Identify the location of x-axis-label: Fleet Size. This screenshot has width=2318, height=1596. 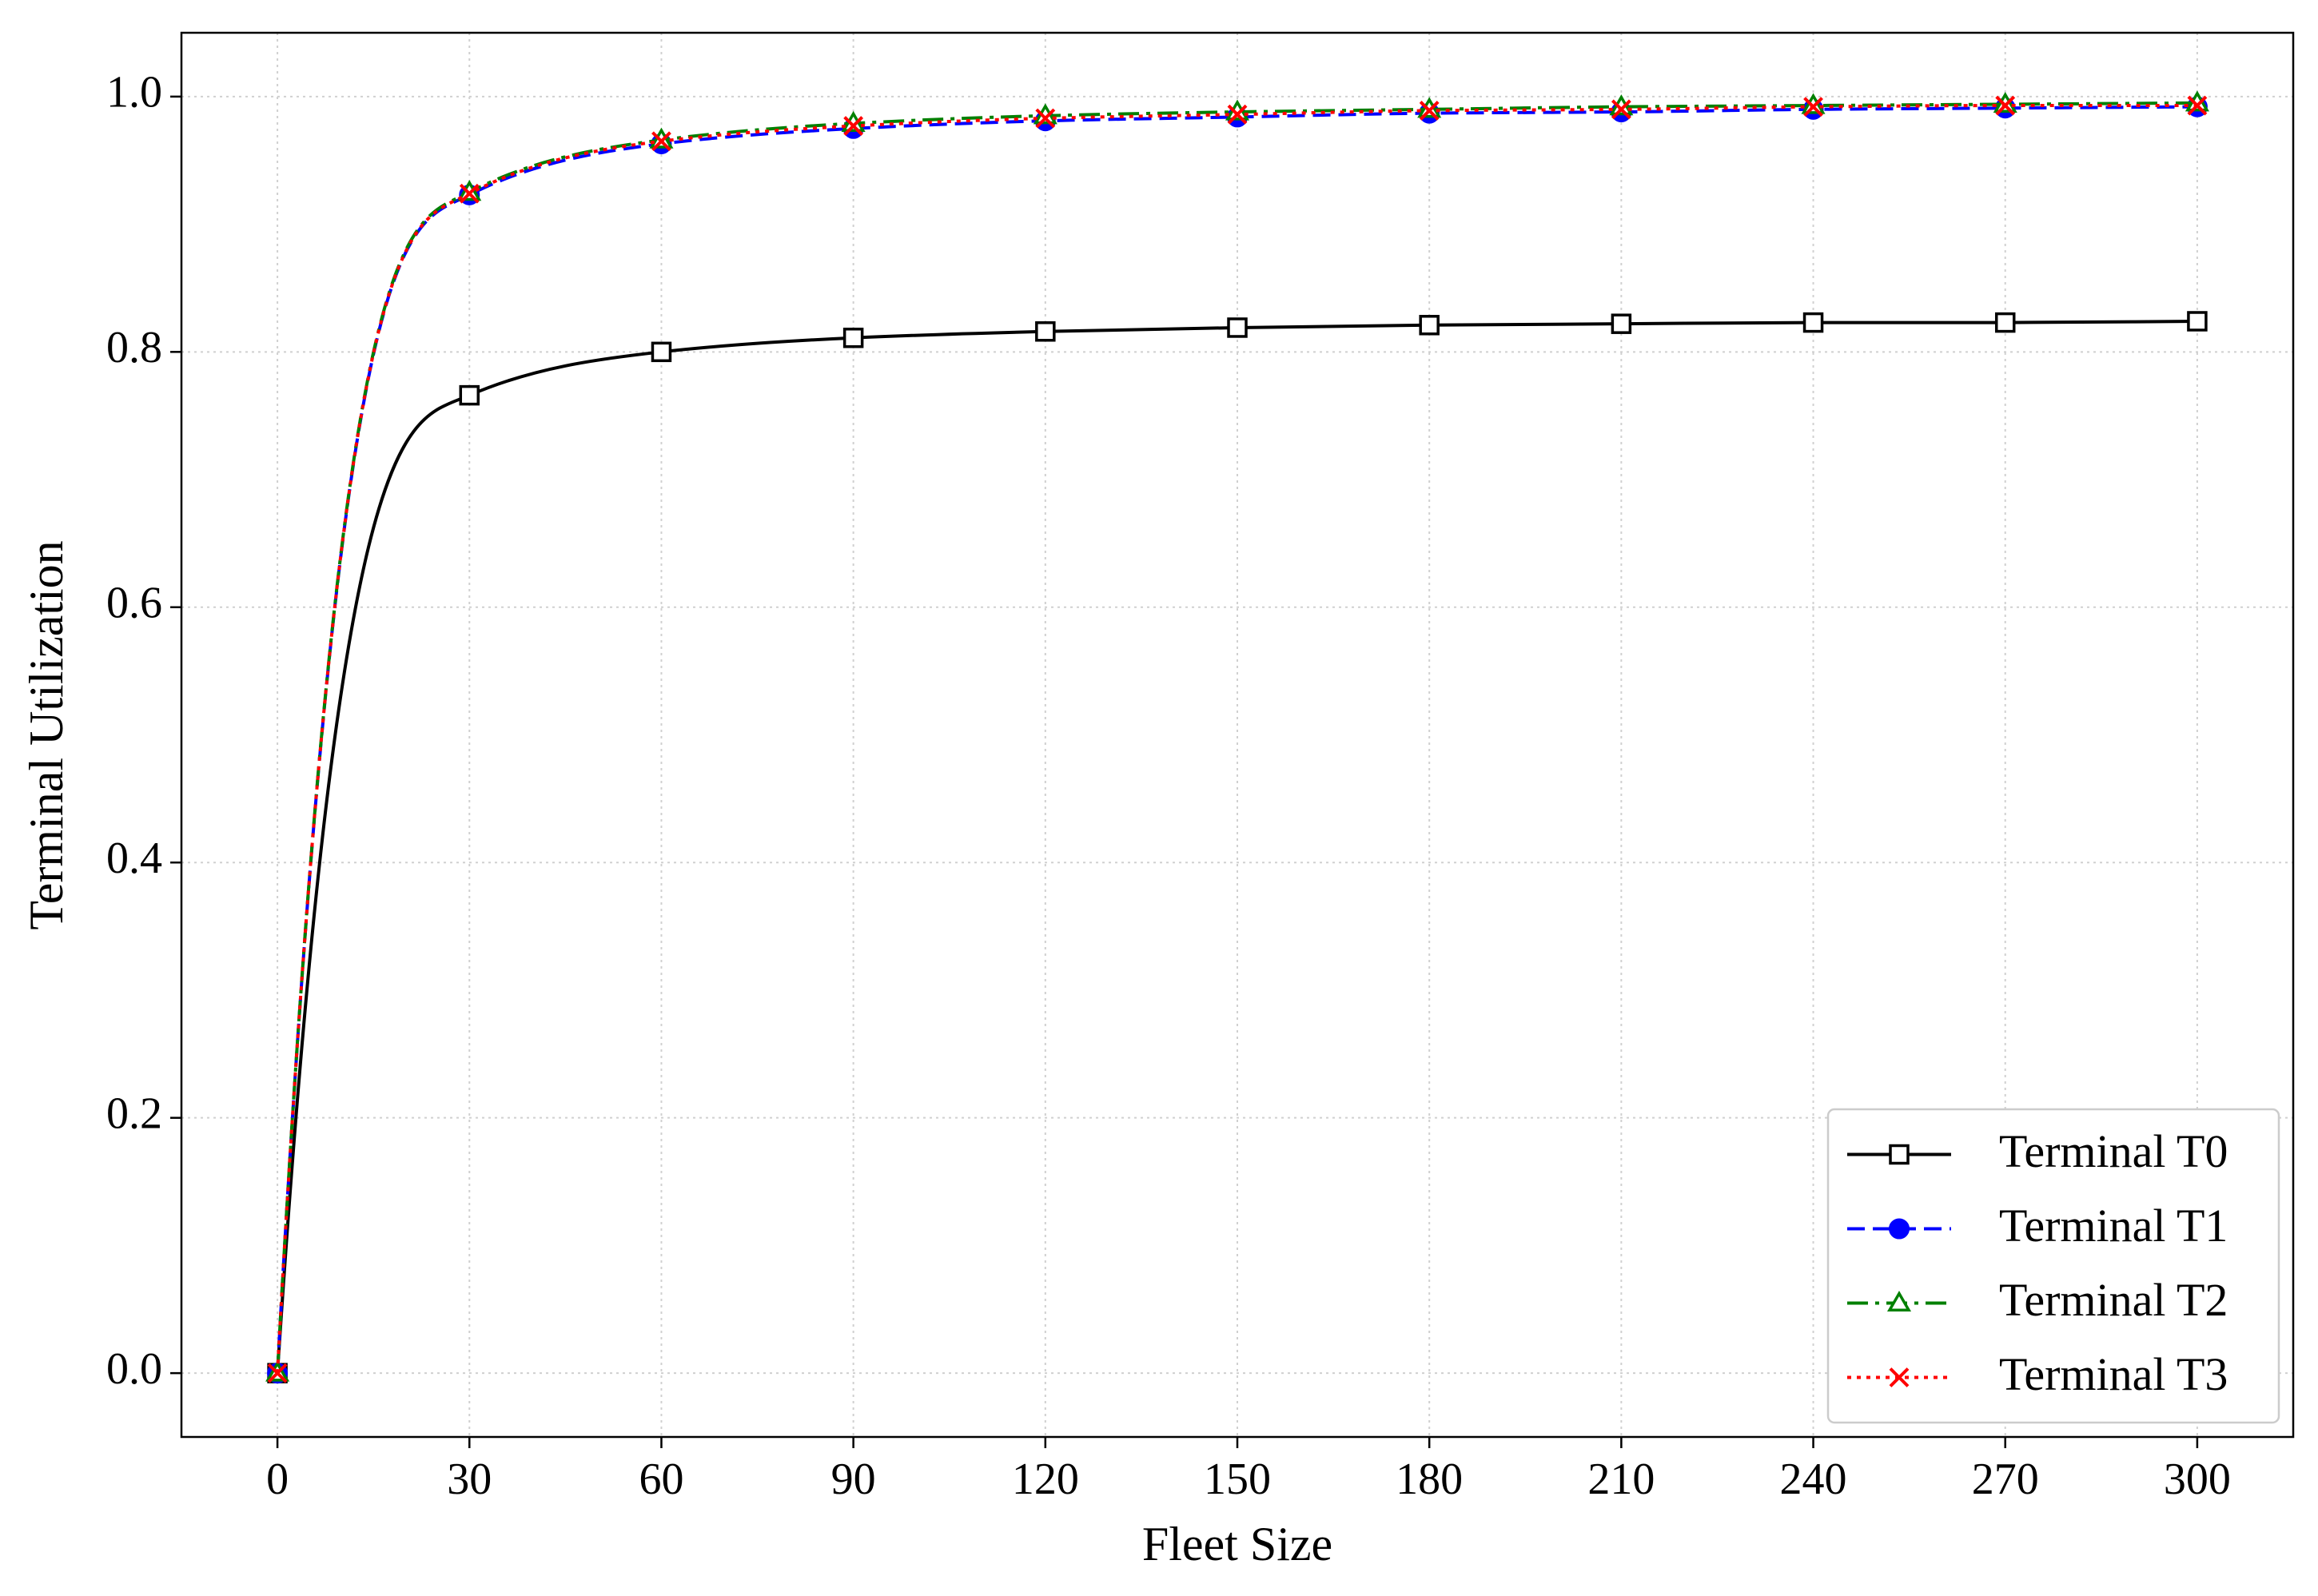
(1237, 1544).